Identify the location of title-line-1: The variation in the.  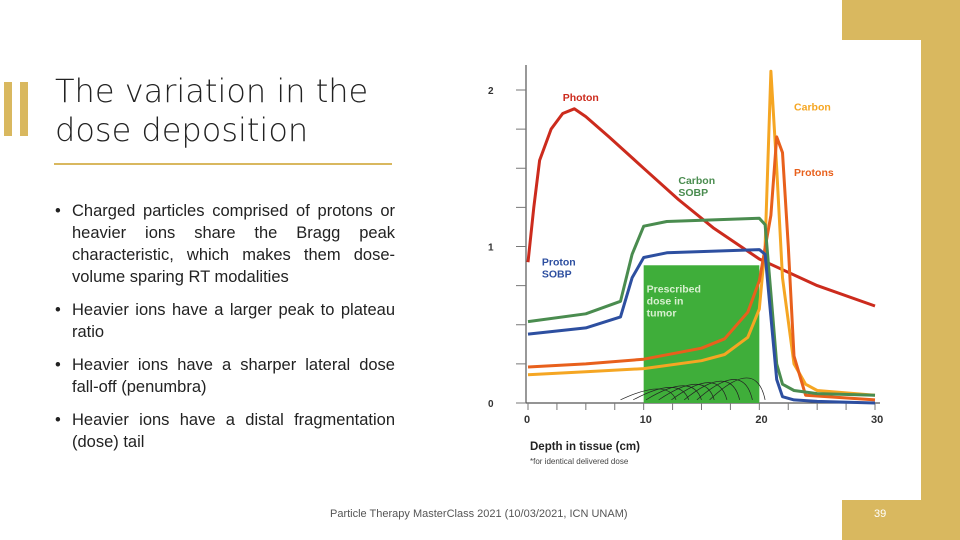
(212, 91).